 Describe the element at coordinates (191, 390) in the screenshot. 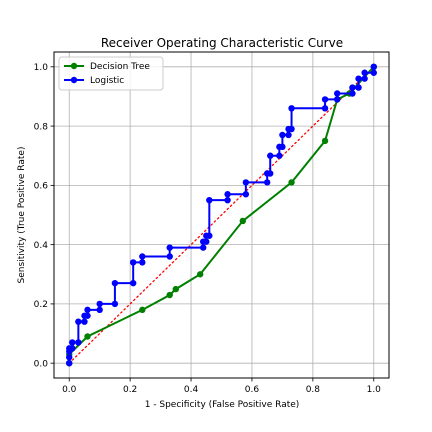

I see `x-tick-label: 0.4` at that location.